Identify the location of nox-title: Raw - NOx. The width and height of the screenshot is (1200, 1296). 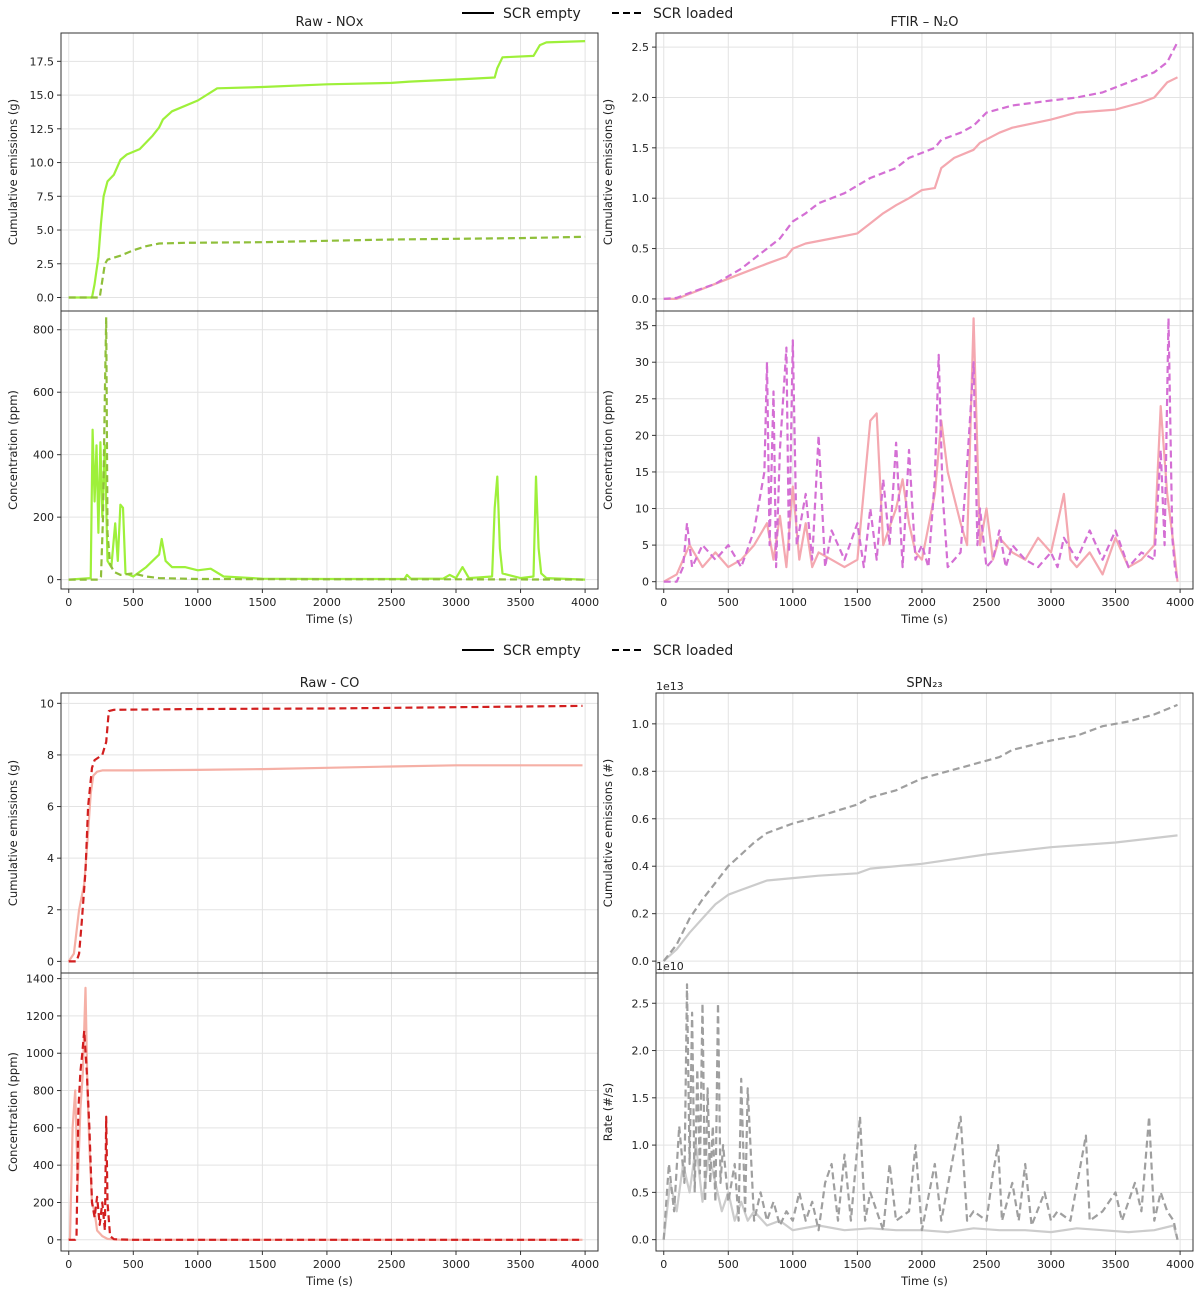
(330, 22).